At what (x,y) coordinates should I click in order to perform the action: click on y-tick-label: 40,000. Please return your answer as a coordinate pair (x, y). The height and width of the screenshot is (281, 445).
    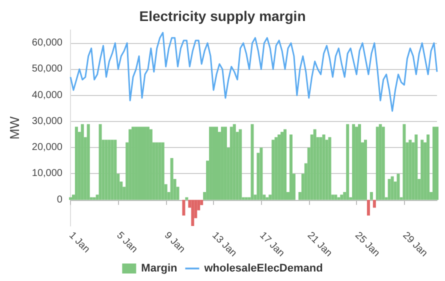
    Looking at the image, I should click on (47, 95).